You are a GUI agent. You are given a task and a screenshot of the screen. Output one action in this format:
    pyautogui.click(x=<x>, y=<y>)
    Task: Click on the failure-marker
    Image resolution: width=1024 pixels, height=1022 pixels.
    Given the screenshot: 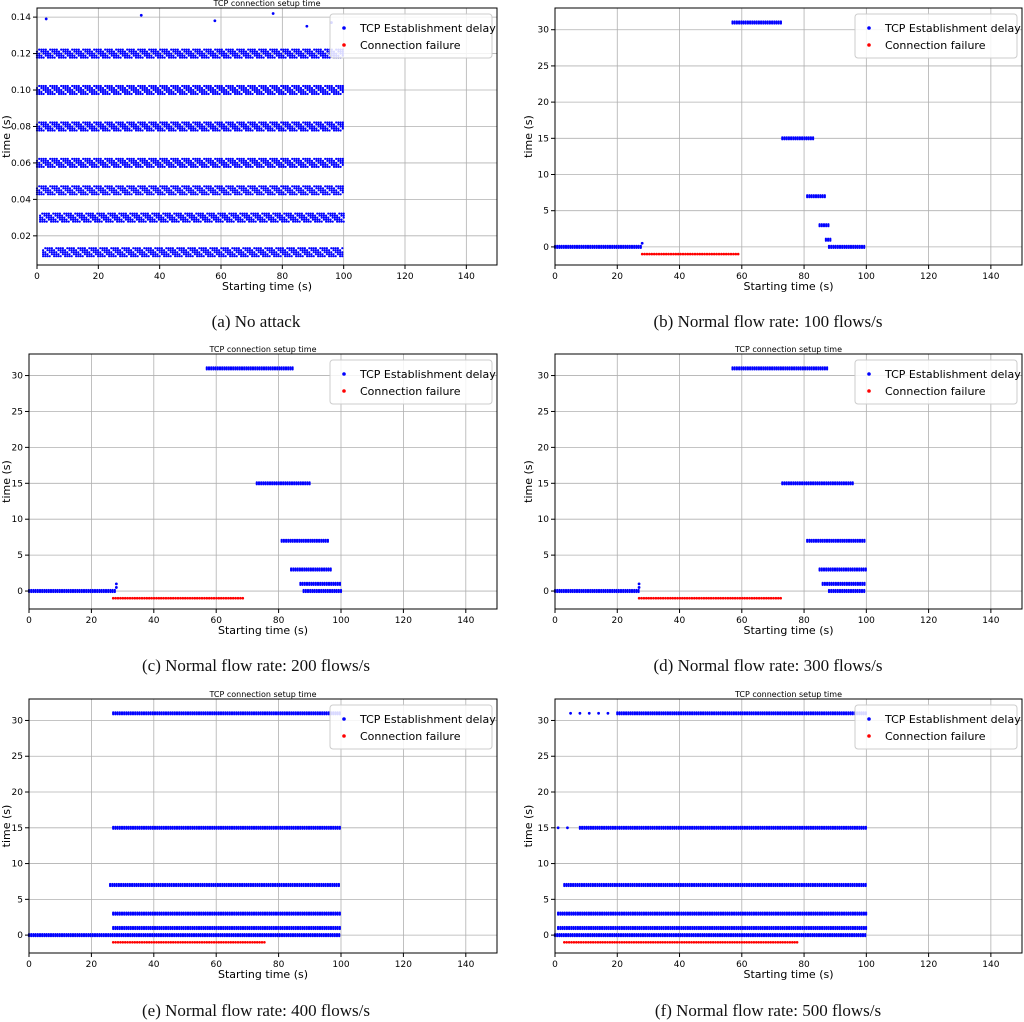 What is the action you would take?
    pyautogui.click(x=652, y=254)
    